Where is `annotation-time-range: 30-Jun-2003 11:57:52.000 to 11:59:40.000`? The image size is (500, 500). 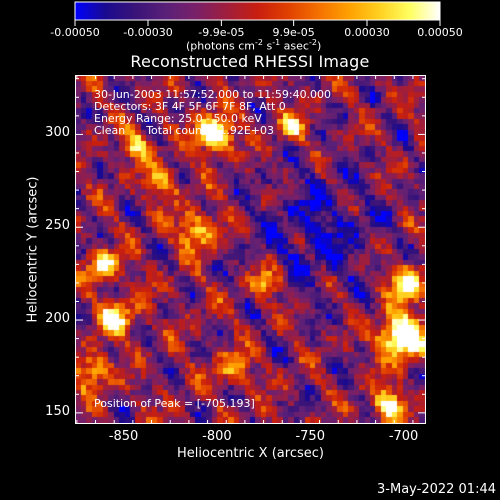 annotation-time-range: 30-Jun-2003 11:57:52.000 to 11:59:40.000 is located at coordinates (213, 94).